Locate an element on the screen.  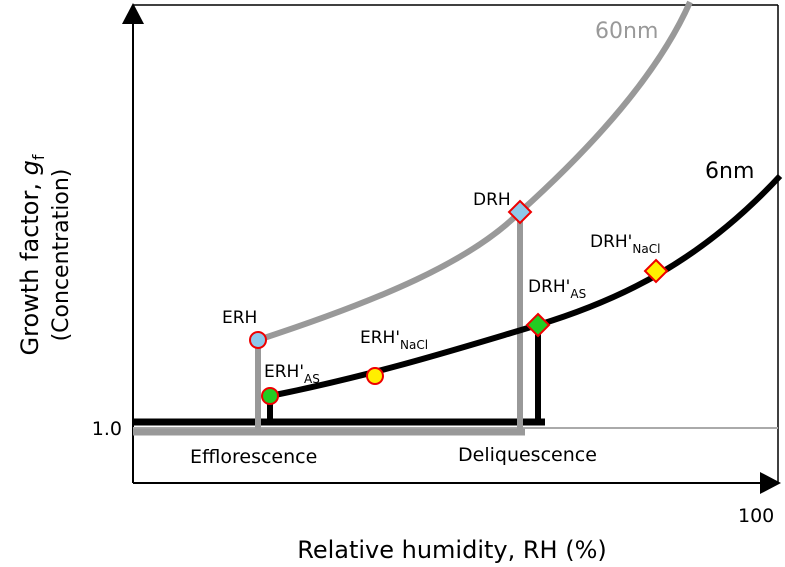
drh-marker is located at coordinates (520, 212).